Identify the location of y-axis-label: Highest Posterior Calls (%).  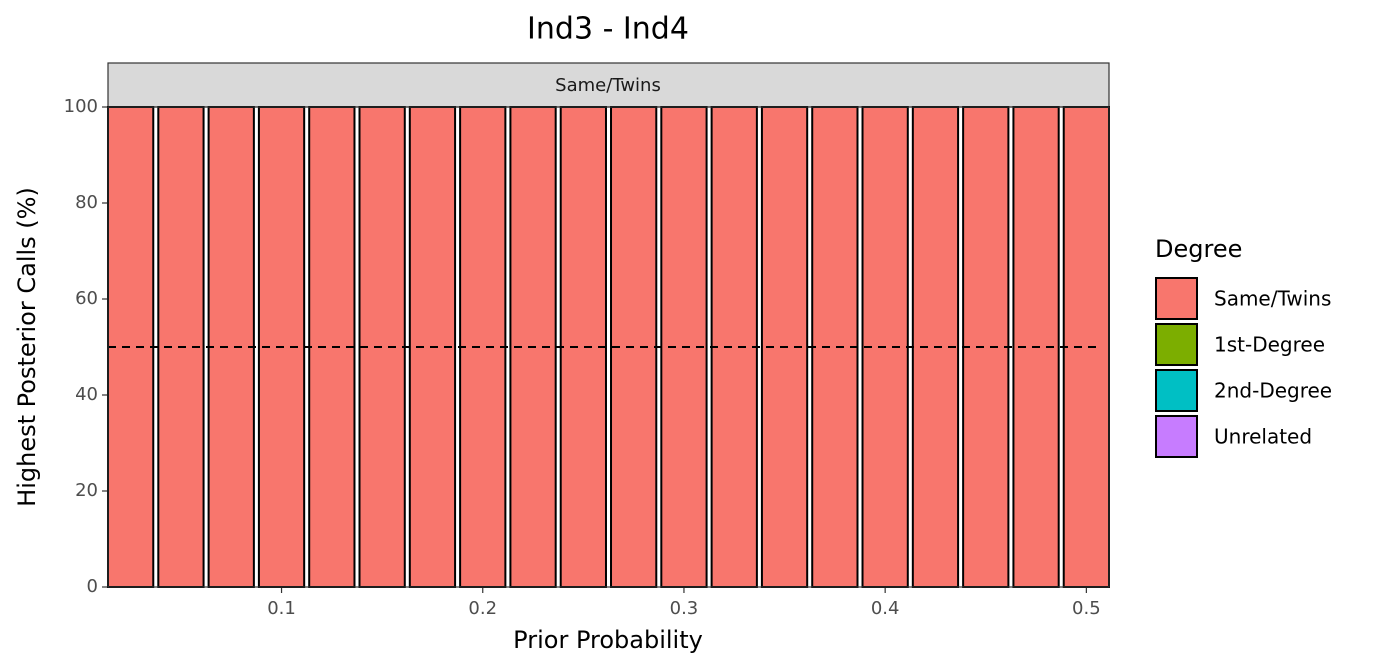
(27, 347).